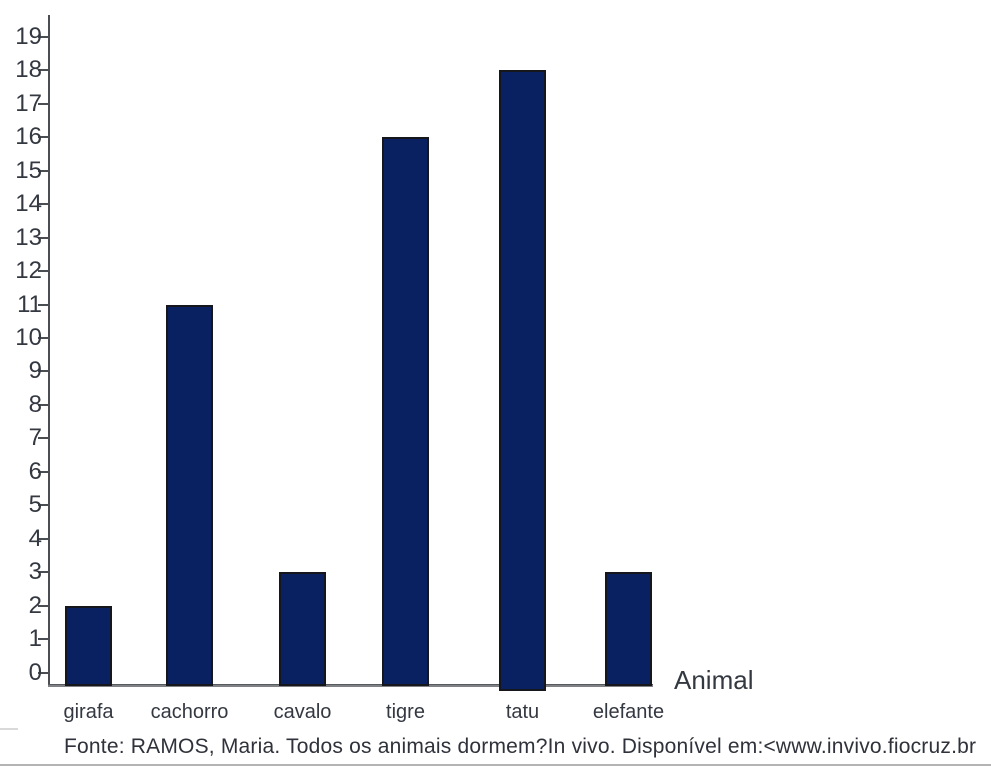 Image resolution: width=991 pixels, height=768 pixels. What do you see at coordinates (88, 645) in the screenshot?
I see `bar-girafa` at bounding box center [88, 645].